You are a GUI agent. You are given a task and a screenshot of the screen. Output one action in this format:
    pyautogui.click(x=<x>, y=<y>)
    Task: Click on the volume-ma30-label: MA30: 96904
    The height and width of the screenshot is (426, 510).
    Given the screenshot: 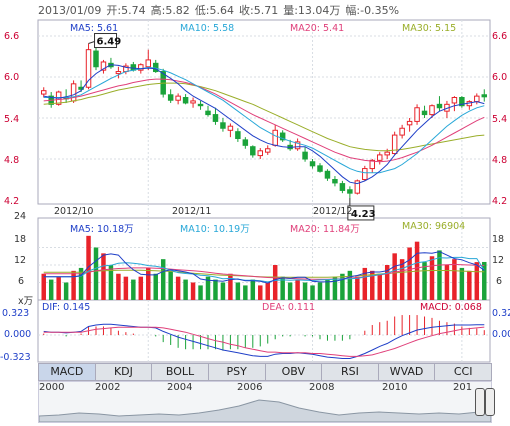 What is the action you would take?
    pyautogui.click(x=434, y=226)
    